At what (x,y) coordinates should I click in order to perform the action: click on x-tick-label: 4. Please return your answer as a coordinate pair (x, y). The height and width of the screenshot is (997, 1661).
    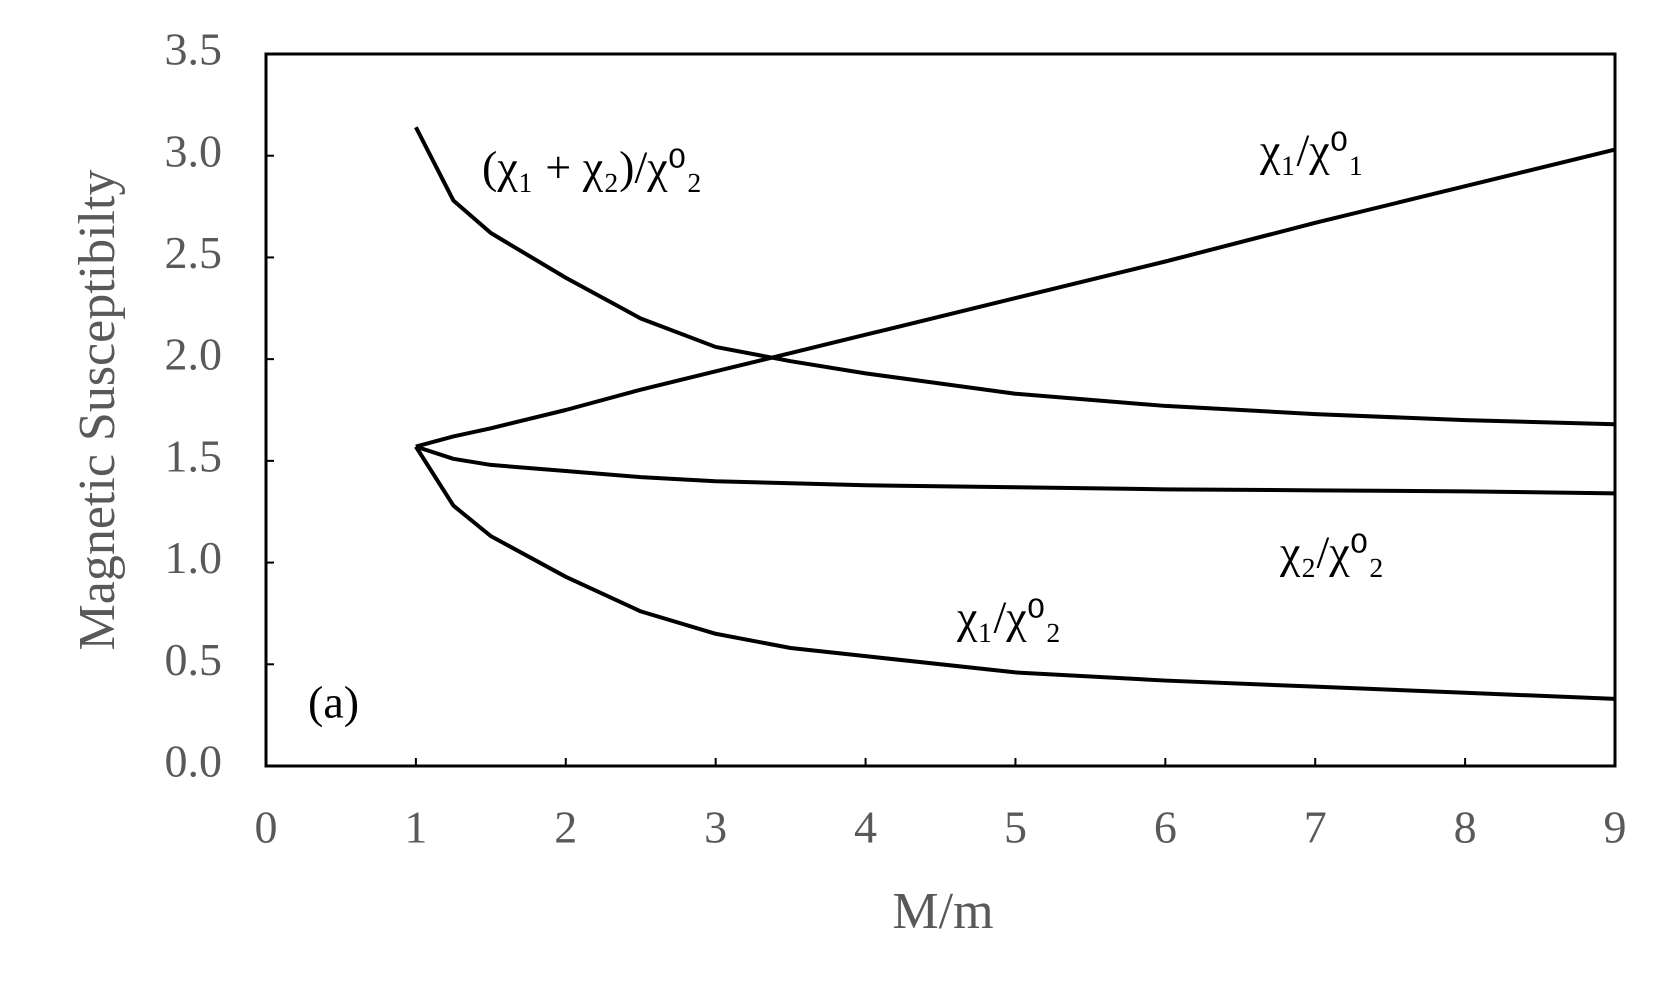
    Looking at the image, I should click on (865, 827).